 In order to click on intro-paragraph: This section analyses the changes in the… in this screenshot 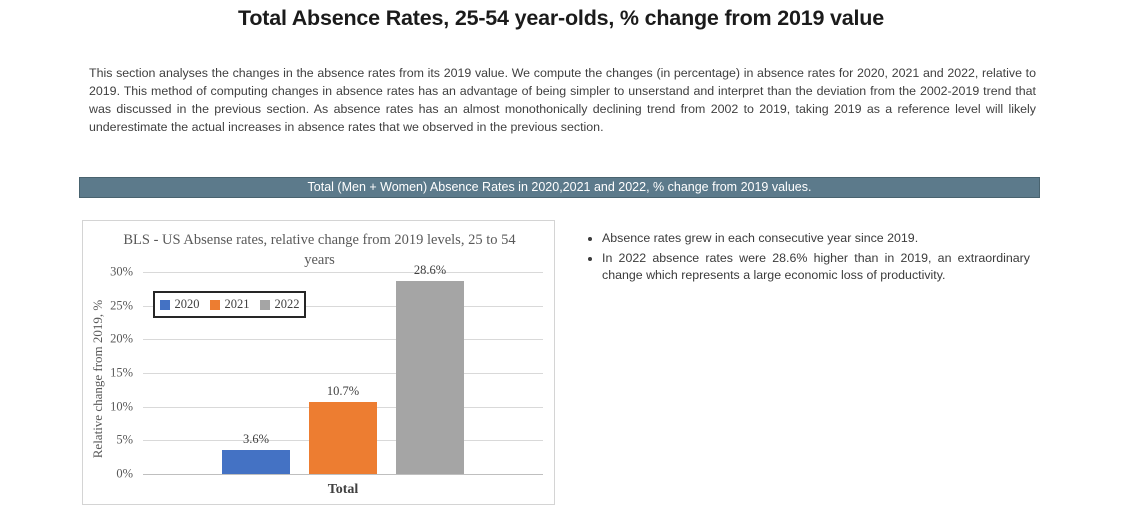, I will do `click(562, 100)`.